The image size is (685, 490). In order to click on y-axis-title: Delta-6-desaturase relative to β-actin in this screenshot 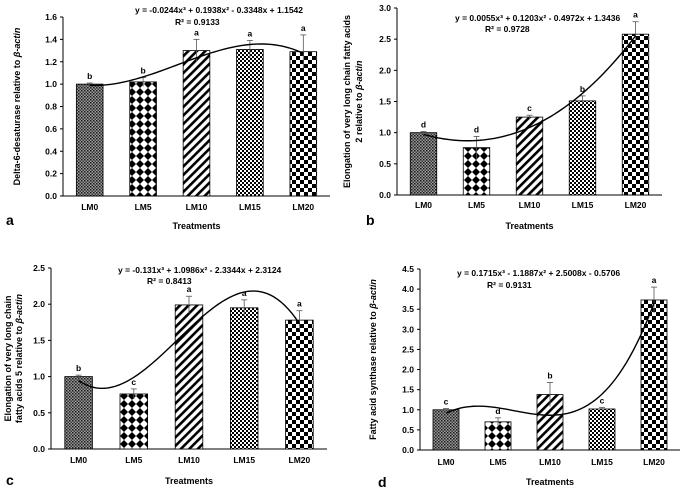, I will do `click(17, 106)`.